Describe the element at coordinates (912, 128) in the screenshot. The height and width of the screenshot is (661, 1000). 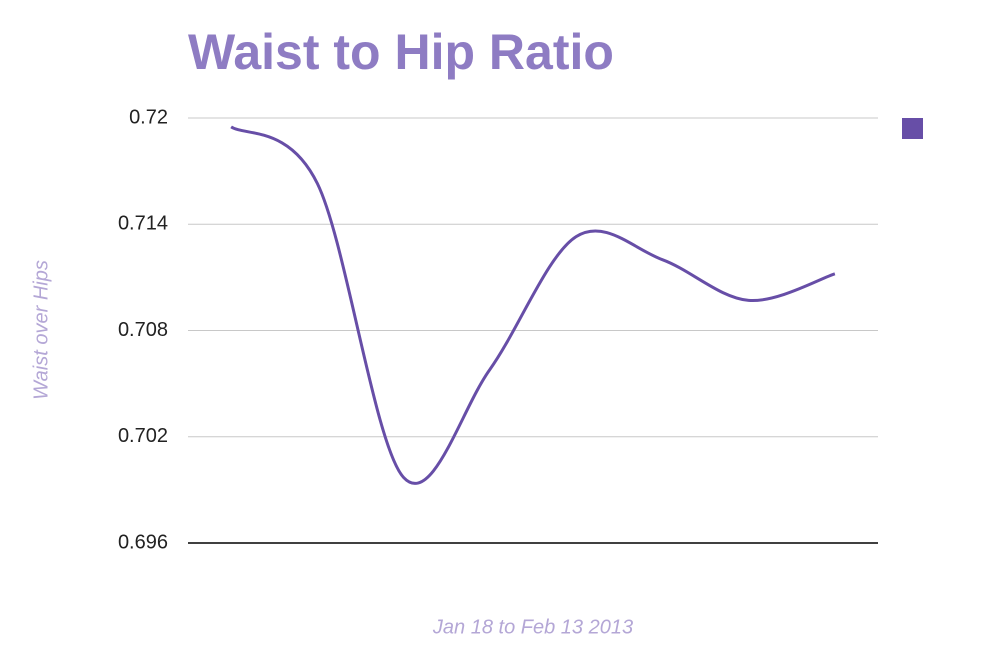
I see `legend-marker` at that location.